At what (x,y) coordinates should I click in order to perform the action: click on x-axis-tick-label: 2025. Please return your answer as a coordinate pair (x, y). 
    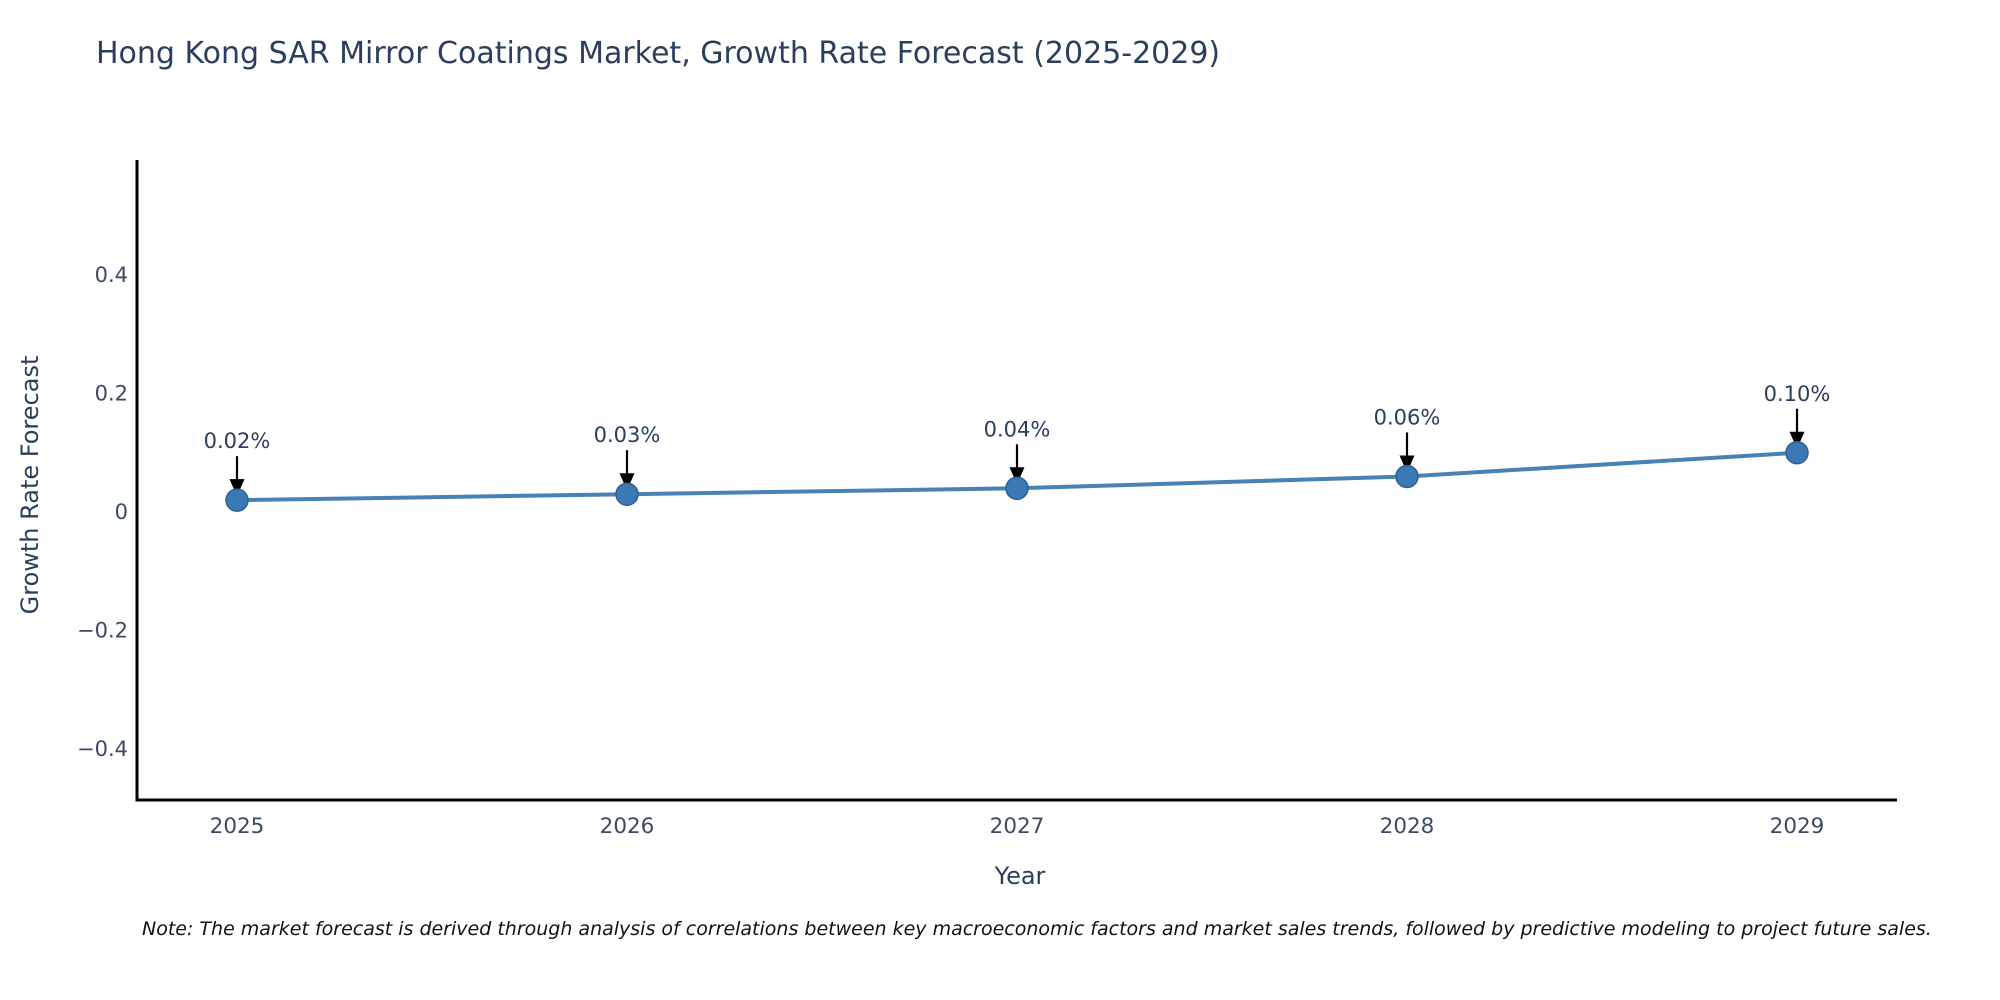
    Looking at the image, I should click on (237, 826).